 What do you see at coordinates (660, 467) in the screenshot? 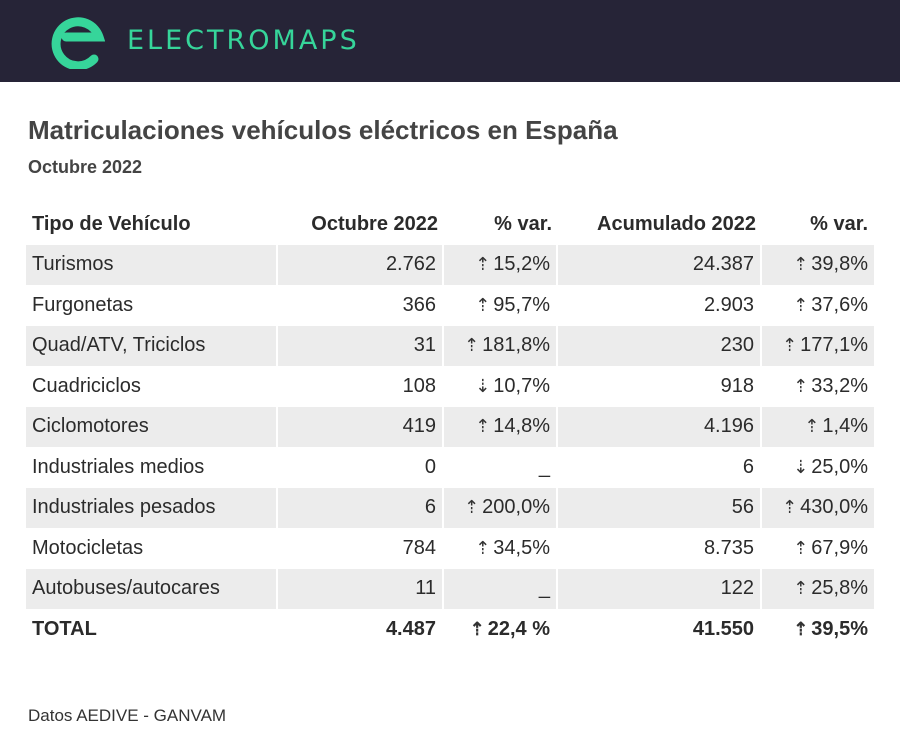
I see `accumulated-value-cell: 6` at bounding box center [660, 467].